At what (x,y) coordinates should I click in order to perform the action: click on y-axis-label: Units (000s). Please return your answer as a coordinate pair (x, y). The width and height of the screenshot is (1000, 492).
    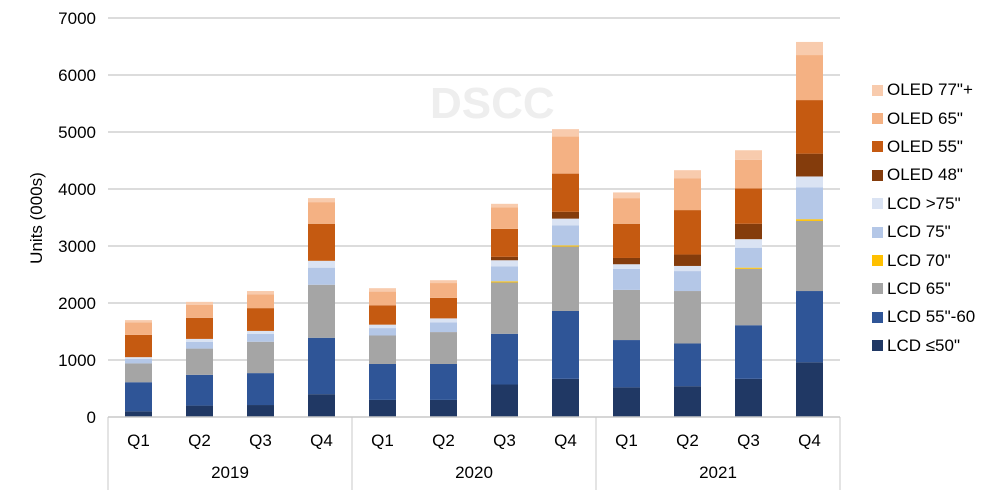
    Looking at the image, I should click on (36, 218).